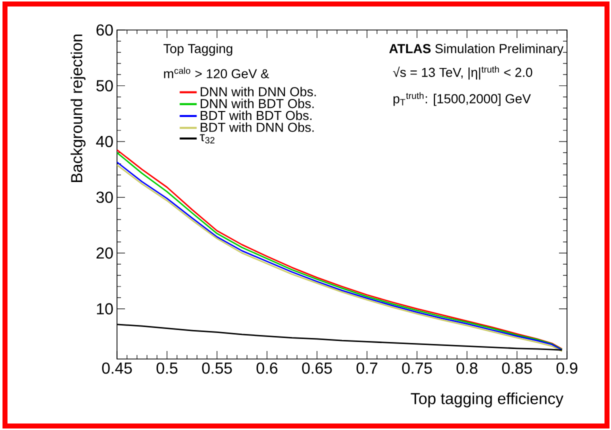 The image size is (611, 430). What do you see at coordinates (104, 86) in the screenshot?
I see `y-tick-label: 50` at bounding box center [104, 86].